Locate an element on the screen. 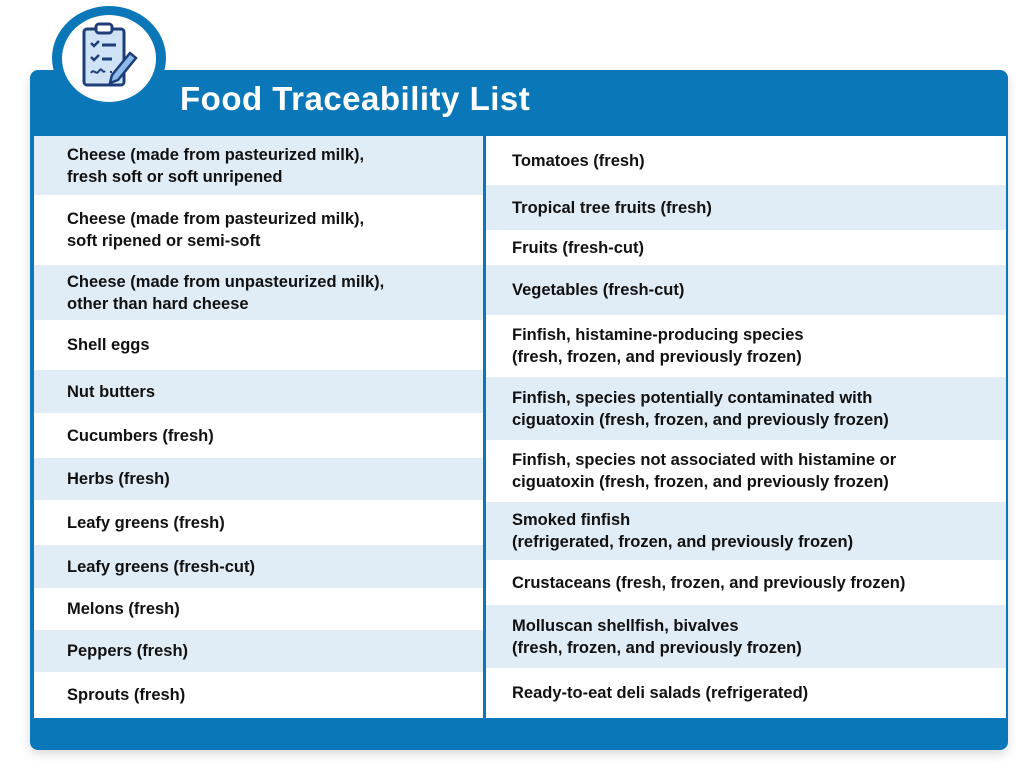 The height and width of the screenshot is (768, 1024). list-item: Fruits (fresh-cut) is located at coordinates (578, 247).